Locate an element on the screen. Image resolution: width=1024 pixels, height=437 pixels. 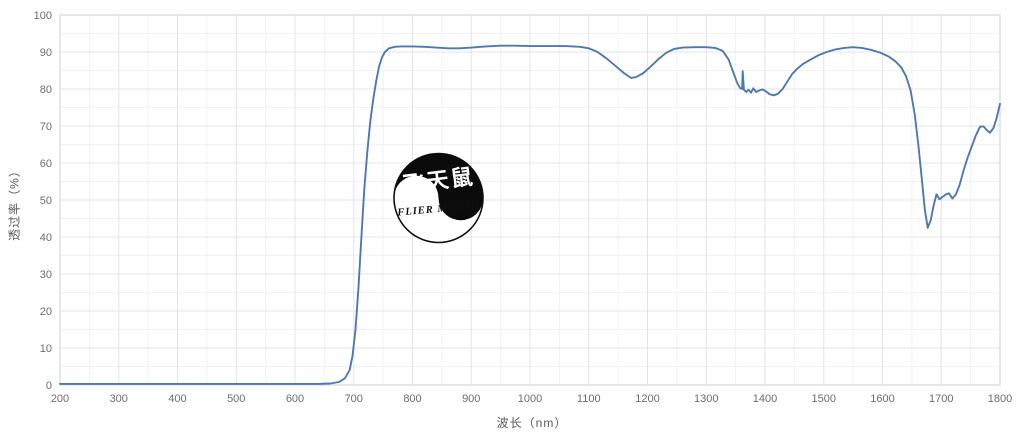
x-tick-label: 1400 is located at coordinates (765, 399).